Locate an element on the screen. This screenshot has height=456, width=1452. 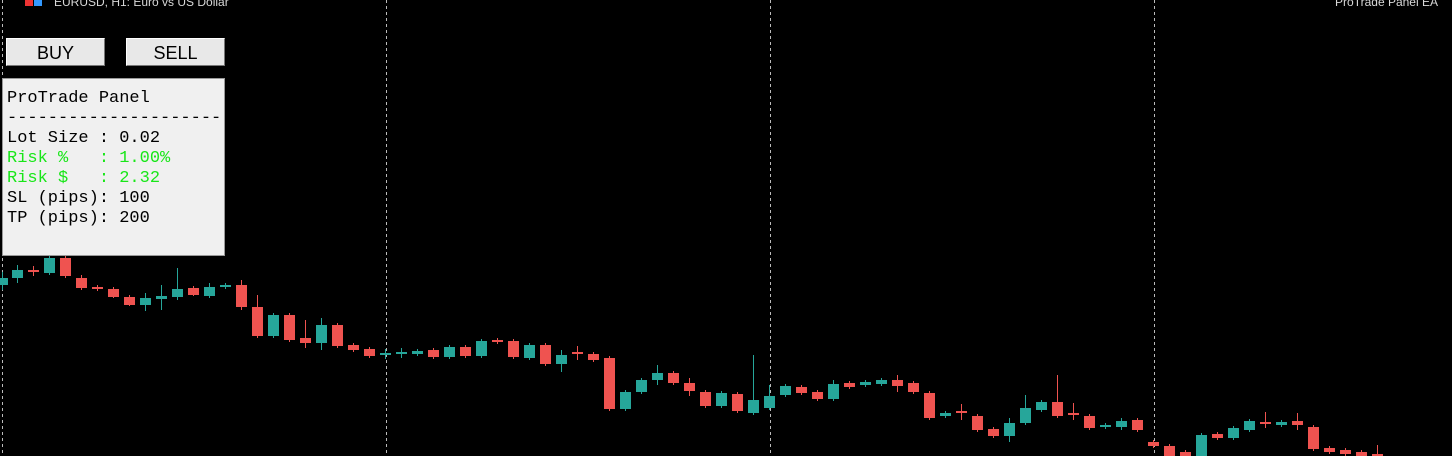
ea-name: ProTrade Panel EA is located at coordinates (1386, 4).